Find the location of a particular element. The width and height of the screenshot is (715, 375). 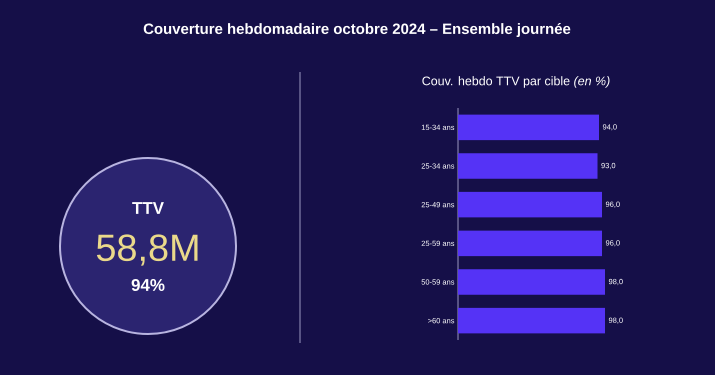

text: Couverture hebdomadaire octobre 2024 – Ensemble journée is located at coordinates (357, 30).